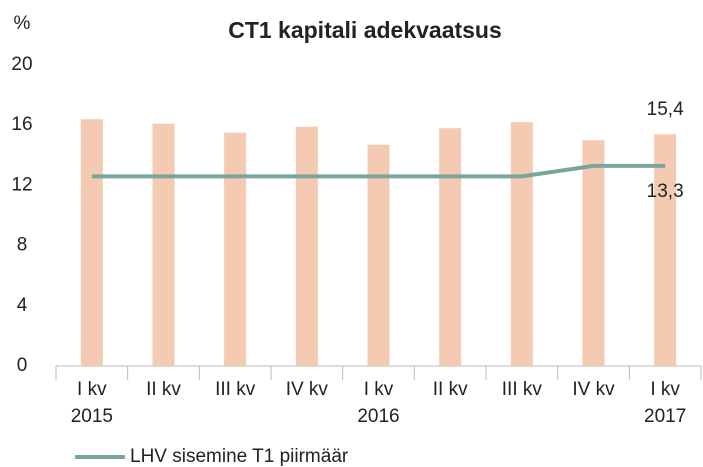 The width and height of the screenshot is (703, 467). What do you see at coordinates (21, 64) in the screenshot?
I see `y-tick-label: 20` at bounding box center [21, 64].